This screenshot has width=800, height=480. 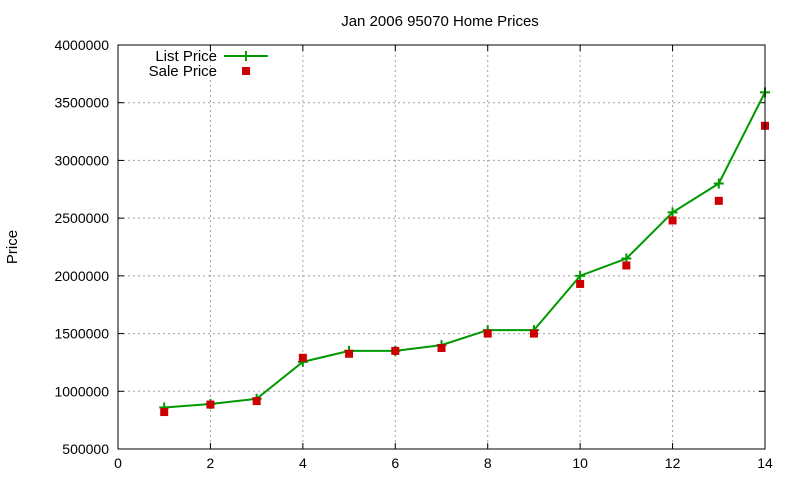 I want to click on x-tick-label: 0, so click(x=118, y=463).